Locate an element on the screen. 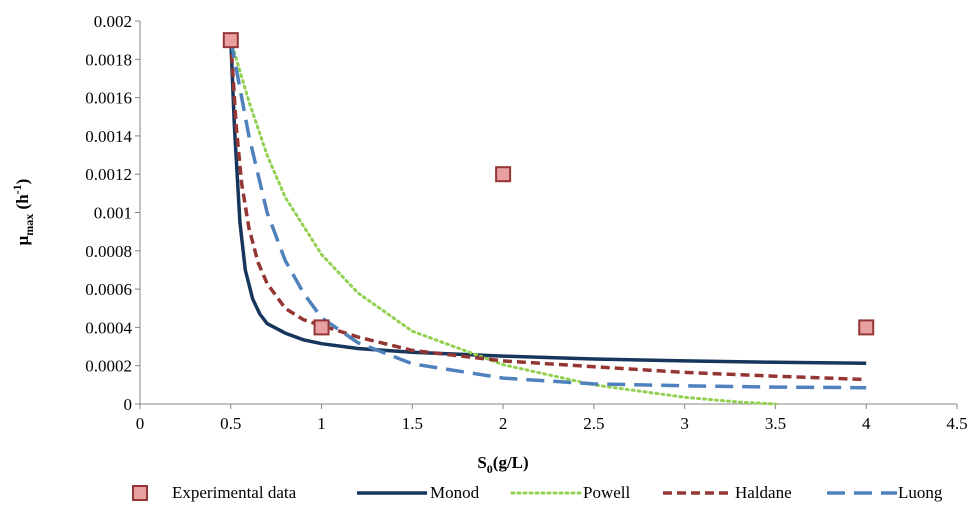 The image size is (972, 508). x-tick-labels: 0 0.5 1 1.5 2 2.5 3 3.5 4 4.5 is located at coordinates (552, 418).